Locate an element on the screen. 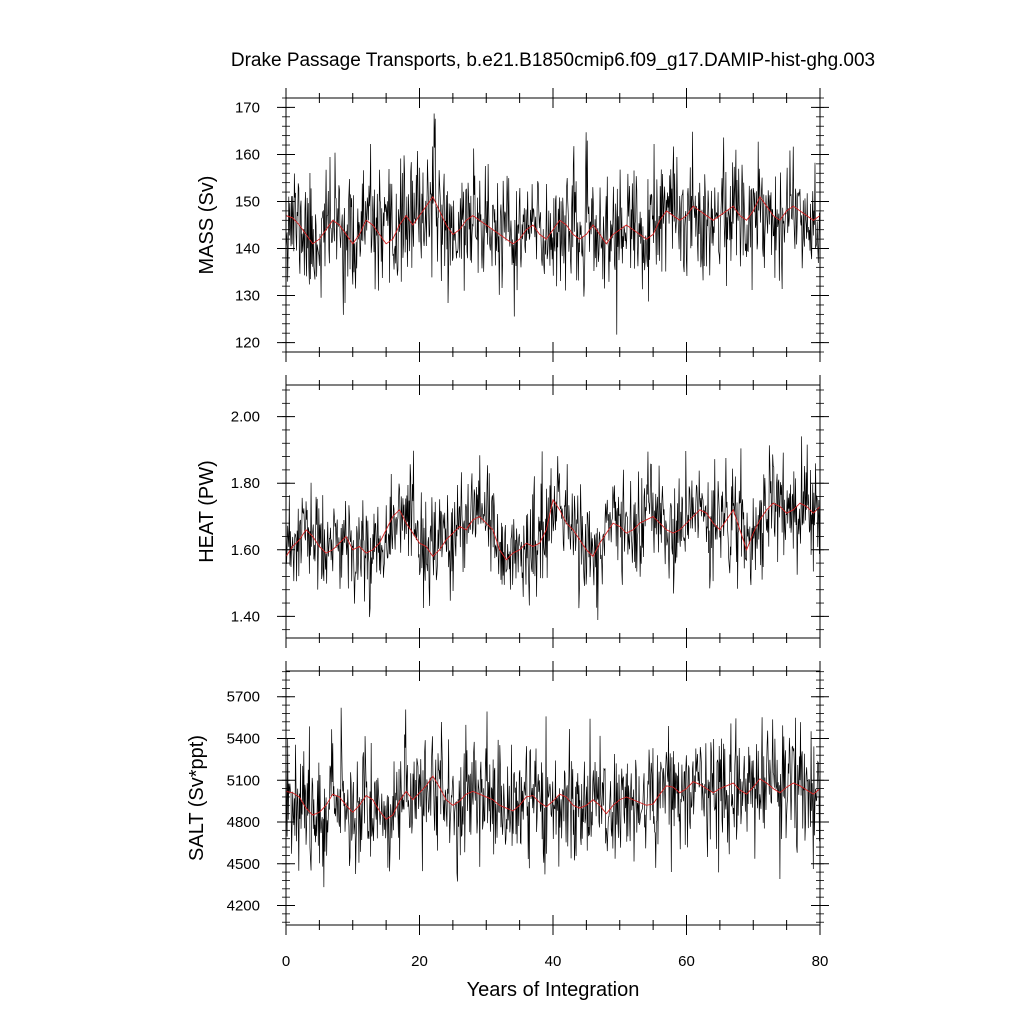 This screenshot has height=1024, width=1024. mass-y-tick-label: 170 is located at coordinates (247, 107).